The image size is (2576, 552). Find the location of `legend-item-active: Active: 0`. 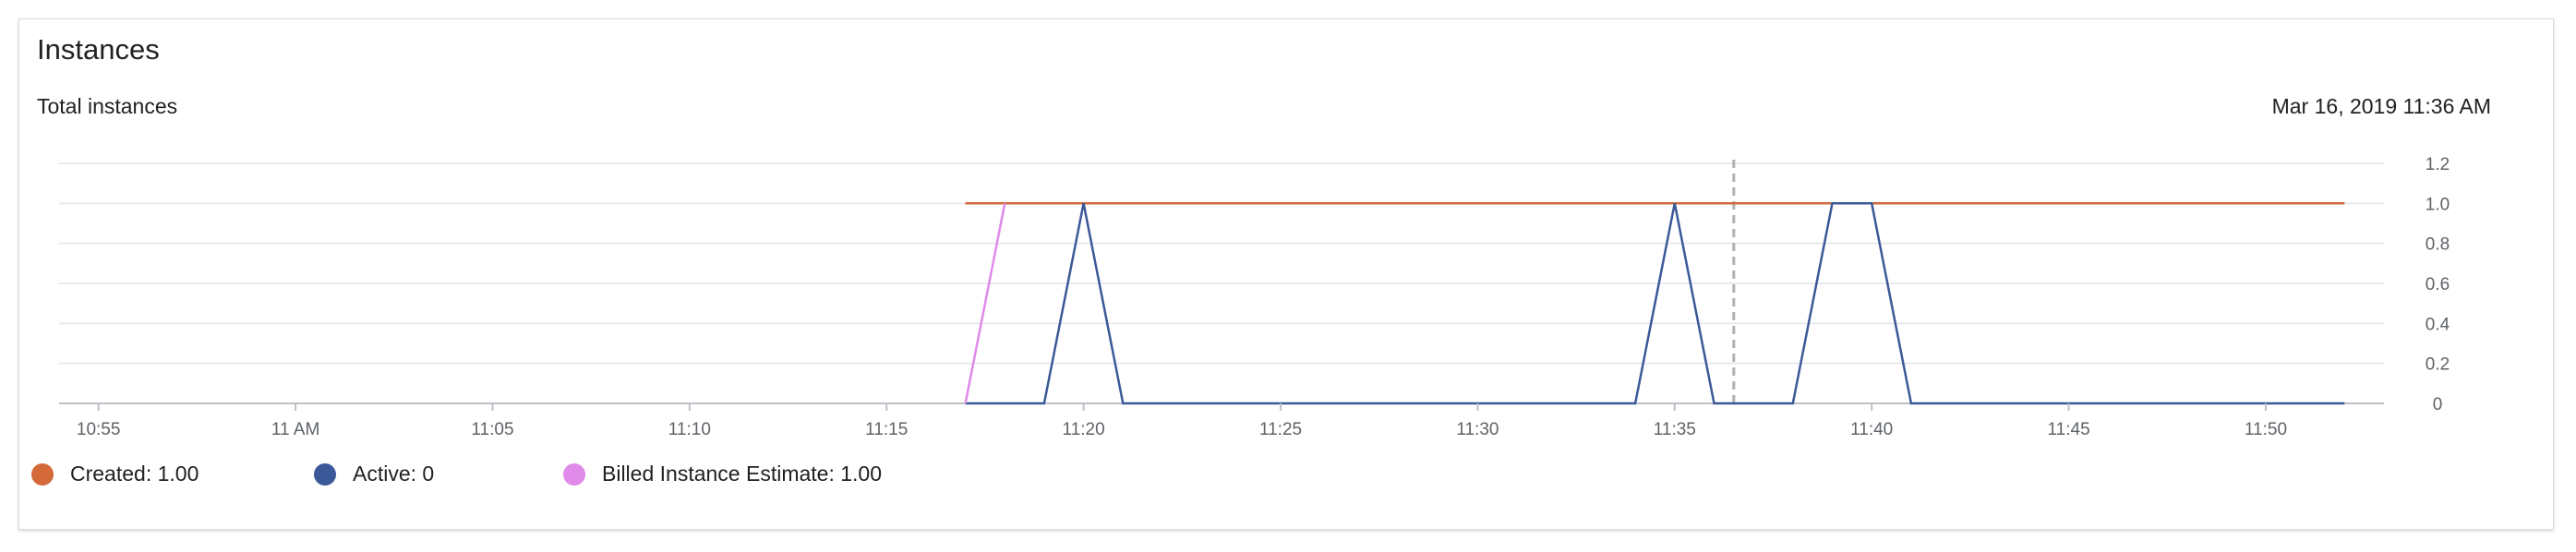

legend-item-active: Active: 0 is located at coordinates (374, 474).